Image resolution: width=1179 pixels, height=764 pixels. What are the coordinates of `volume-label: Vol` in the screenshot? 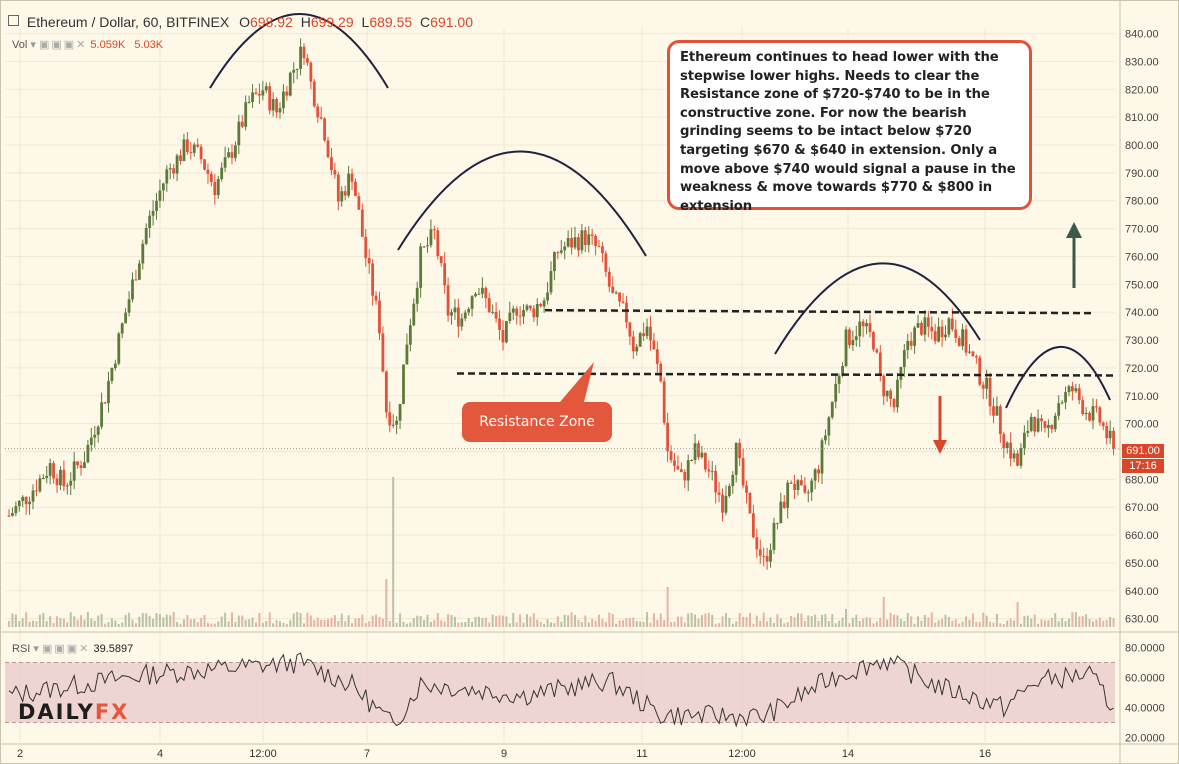 It's located at (20, 45).